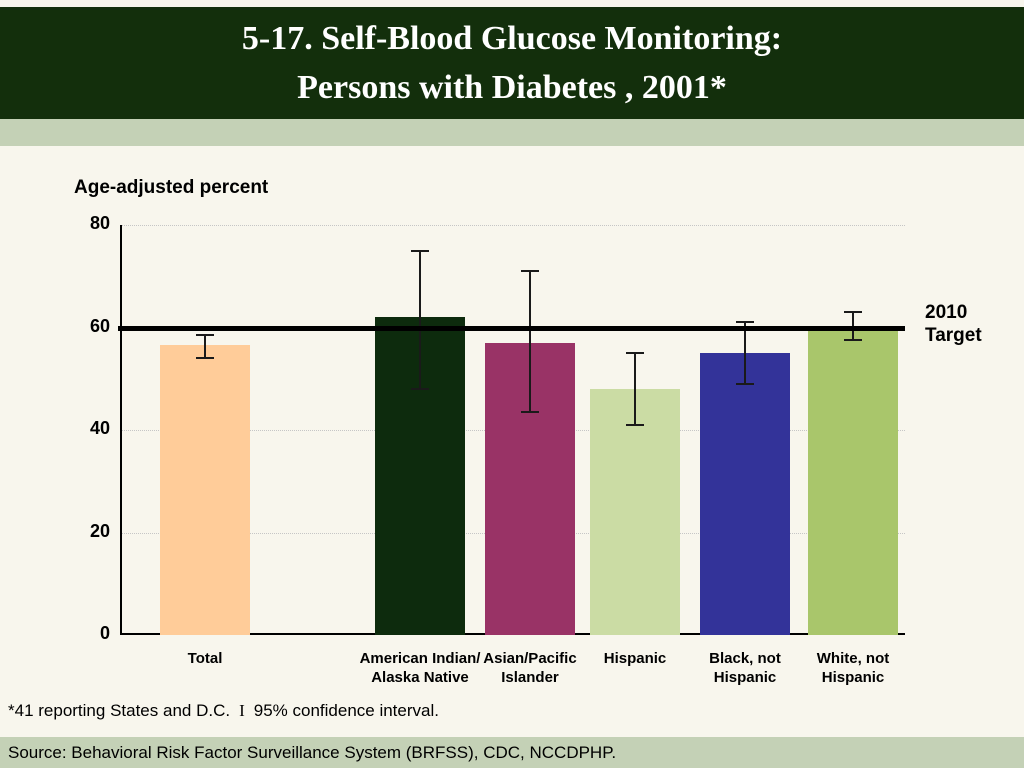  I want to click on x-category-label-line: Black, not, so click(745, 658).